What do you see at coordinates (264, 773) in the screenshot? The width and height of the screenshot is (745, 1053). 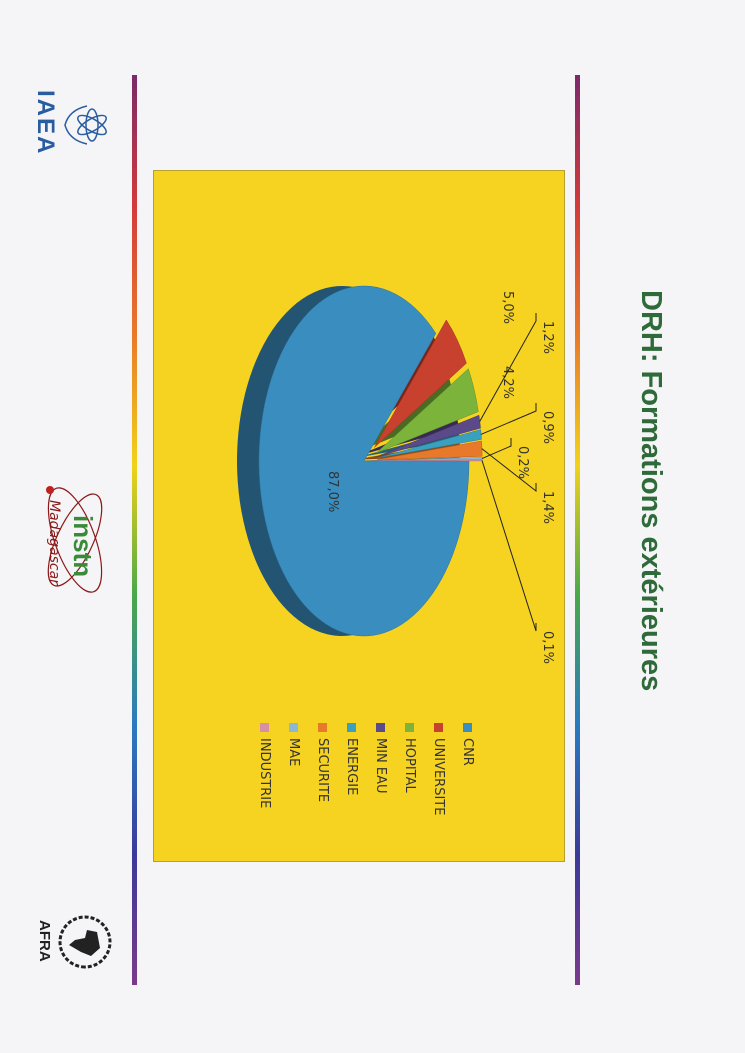 I see `legend-label: INDUSTRIE` at bounding box center [264, 773].